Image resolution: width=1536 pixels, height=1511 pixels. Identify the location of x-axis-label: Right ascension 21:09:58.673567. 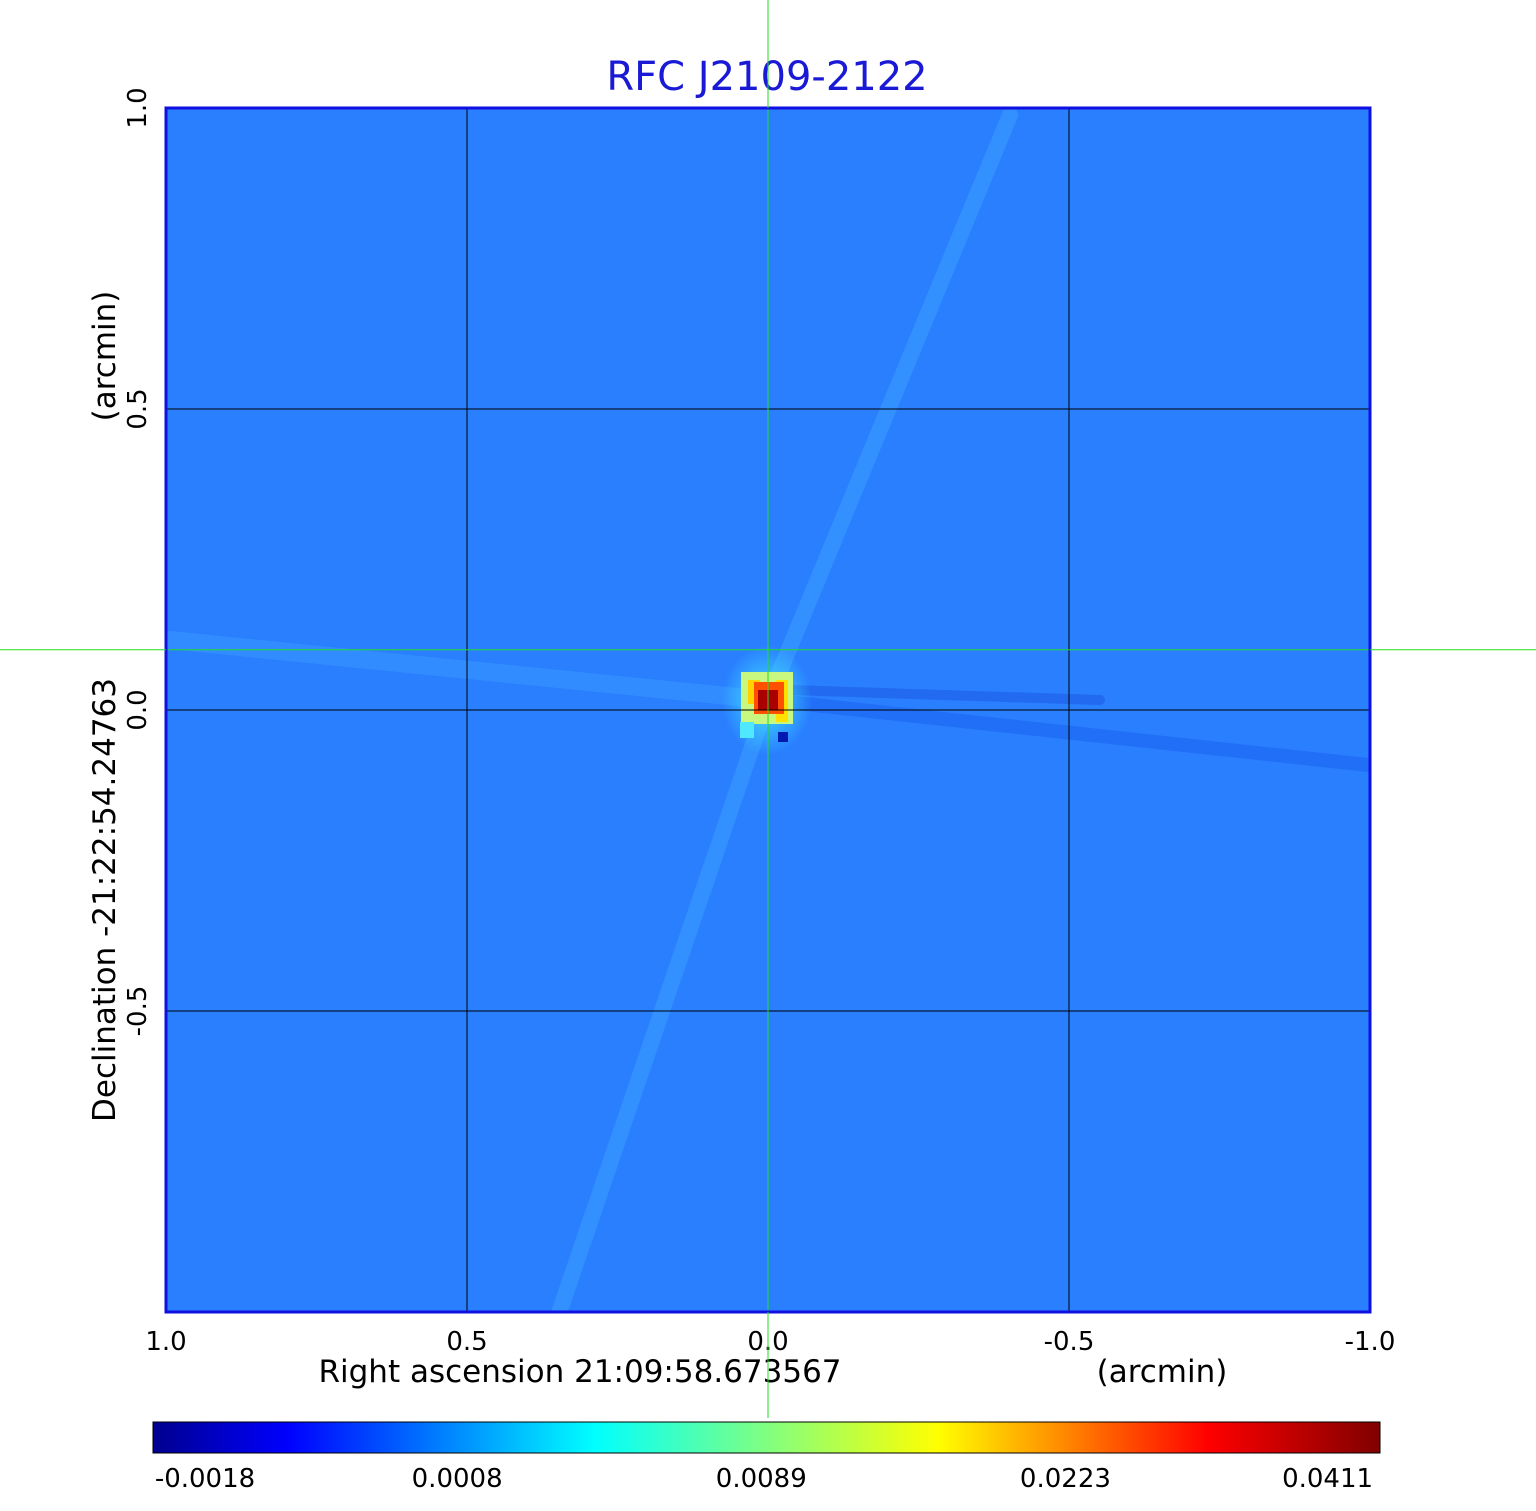
(579, 1372).